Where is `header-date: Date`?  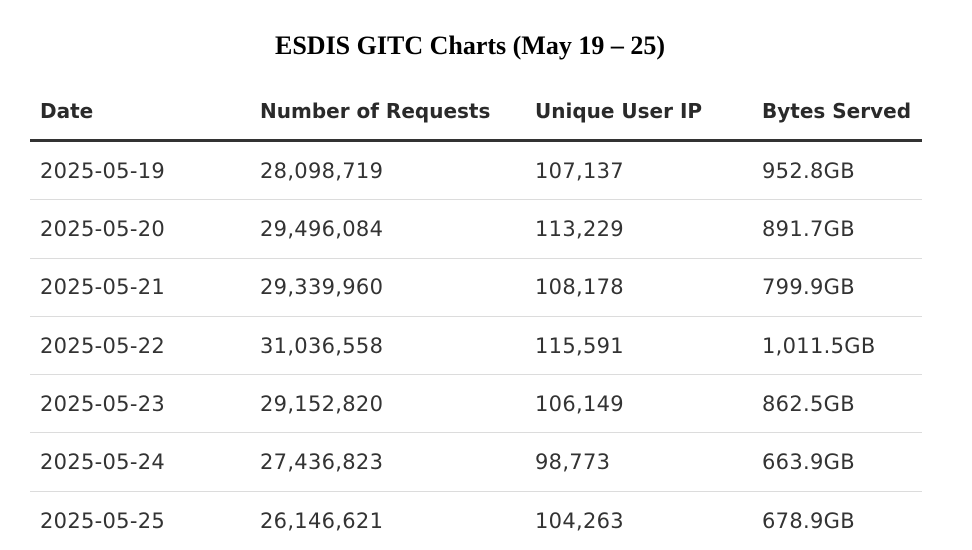 header-date: Date is located at coordinates (67, 110).